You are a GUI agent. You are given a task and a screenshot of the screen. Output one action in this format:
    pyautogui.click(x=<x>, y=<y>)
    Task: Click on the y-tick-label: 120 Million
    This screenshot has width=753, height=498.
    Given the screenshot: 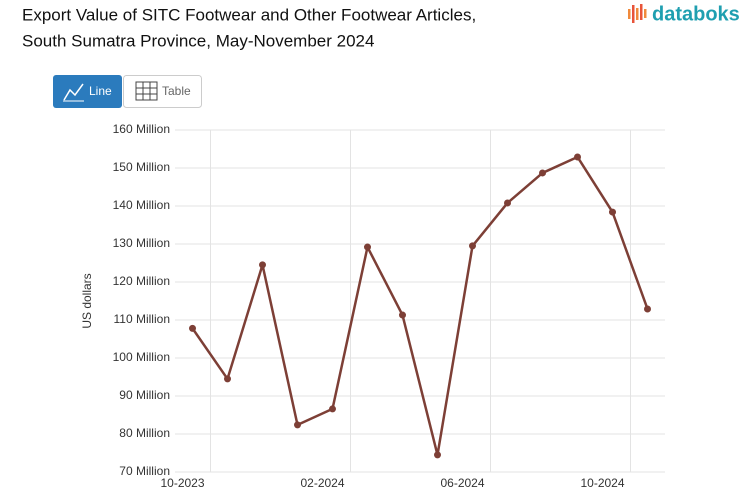 What is the action you would take?
    pyautogui.click(x=141, y=281)
    